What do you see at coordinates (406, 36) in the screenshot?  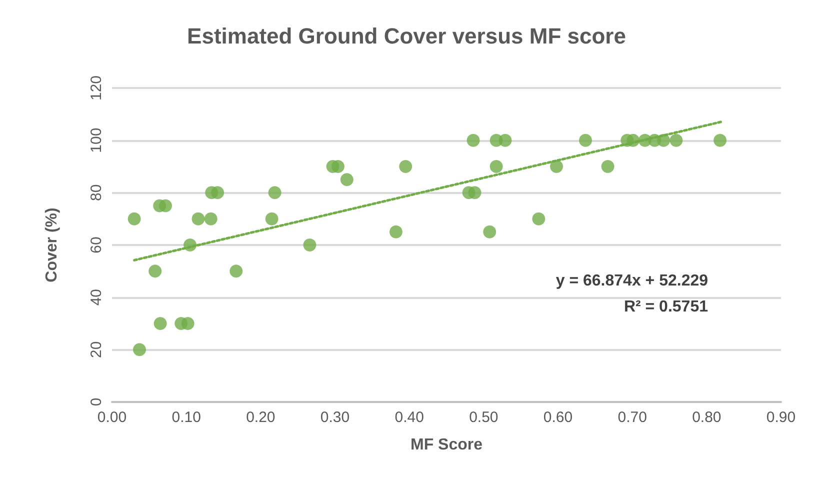 I see `chart-title: Estimated Ground Cover versus MF score` at bounding box center [406, 36].